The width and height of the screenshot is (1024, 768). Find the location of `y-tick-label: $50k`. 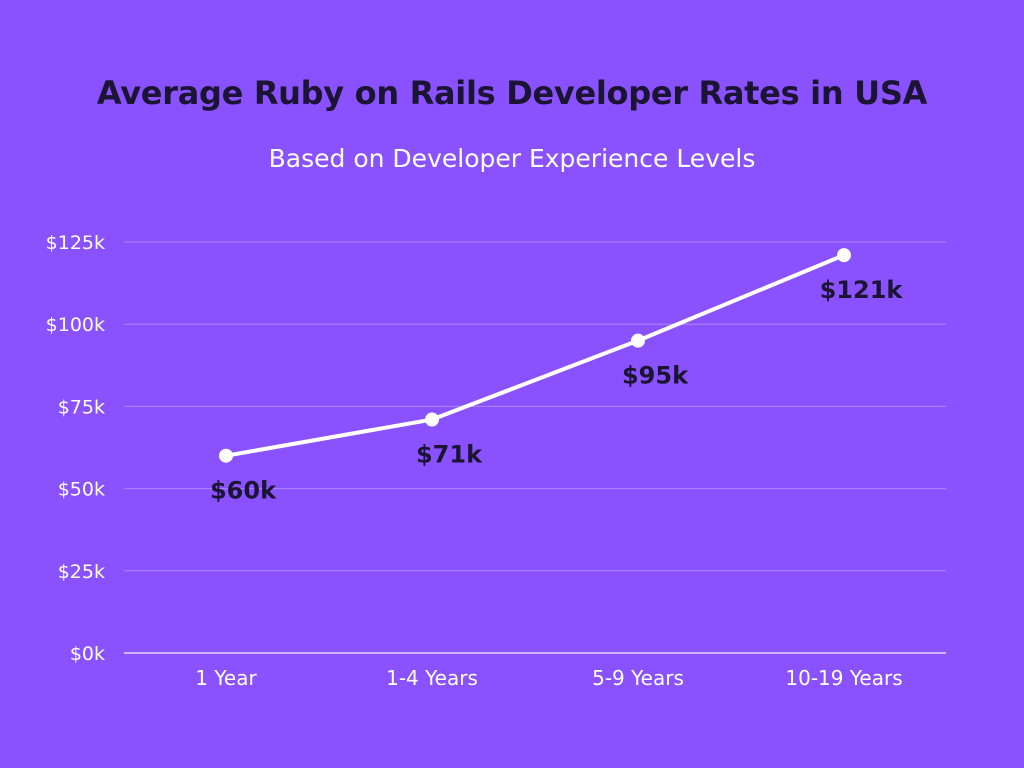

y-tick-label: $50k is located at coordinates (81, 490).